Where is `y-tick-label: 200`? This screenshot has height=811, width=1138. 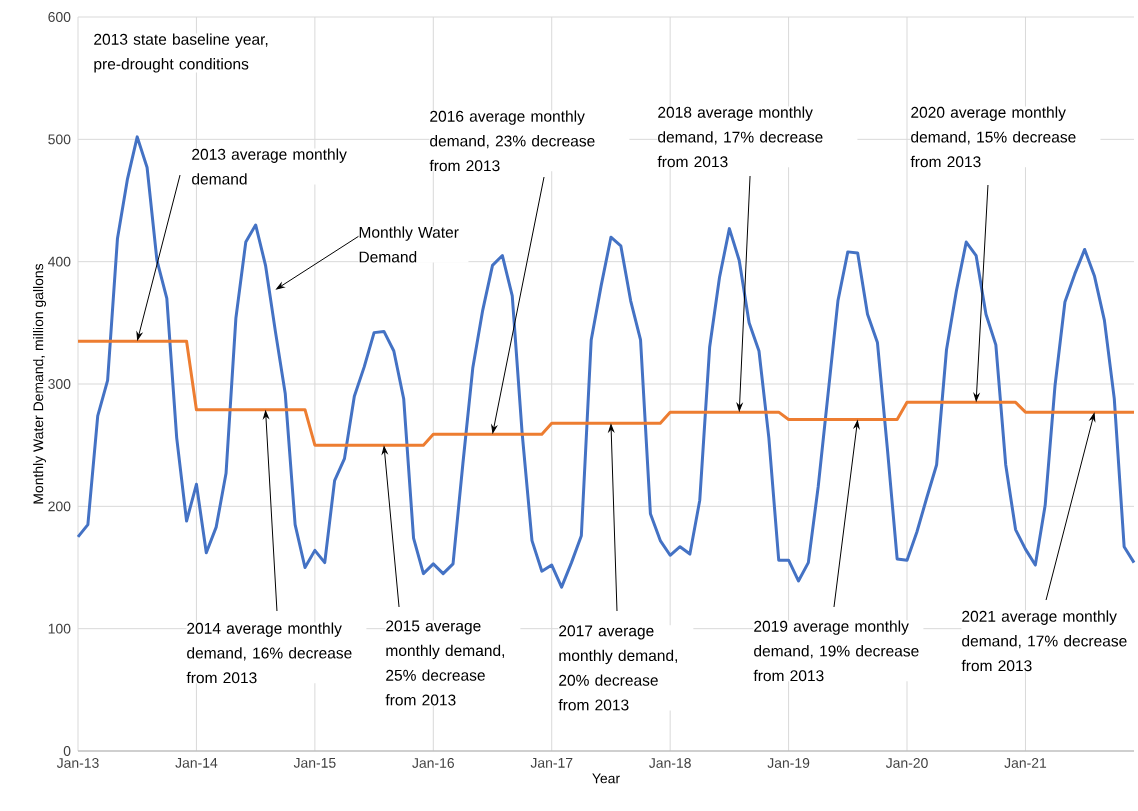
y-tick-label: 200 is located at coordinates (59, 506).